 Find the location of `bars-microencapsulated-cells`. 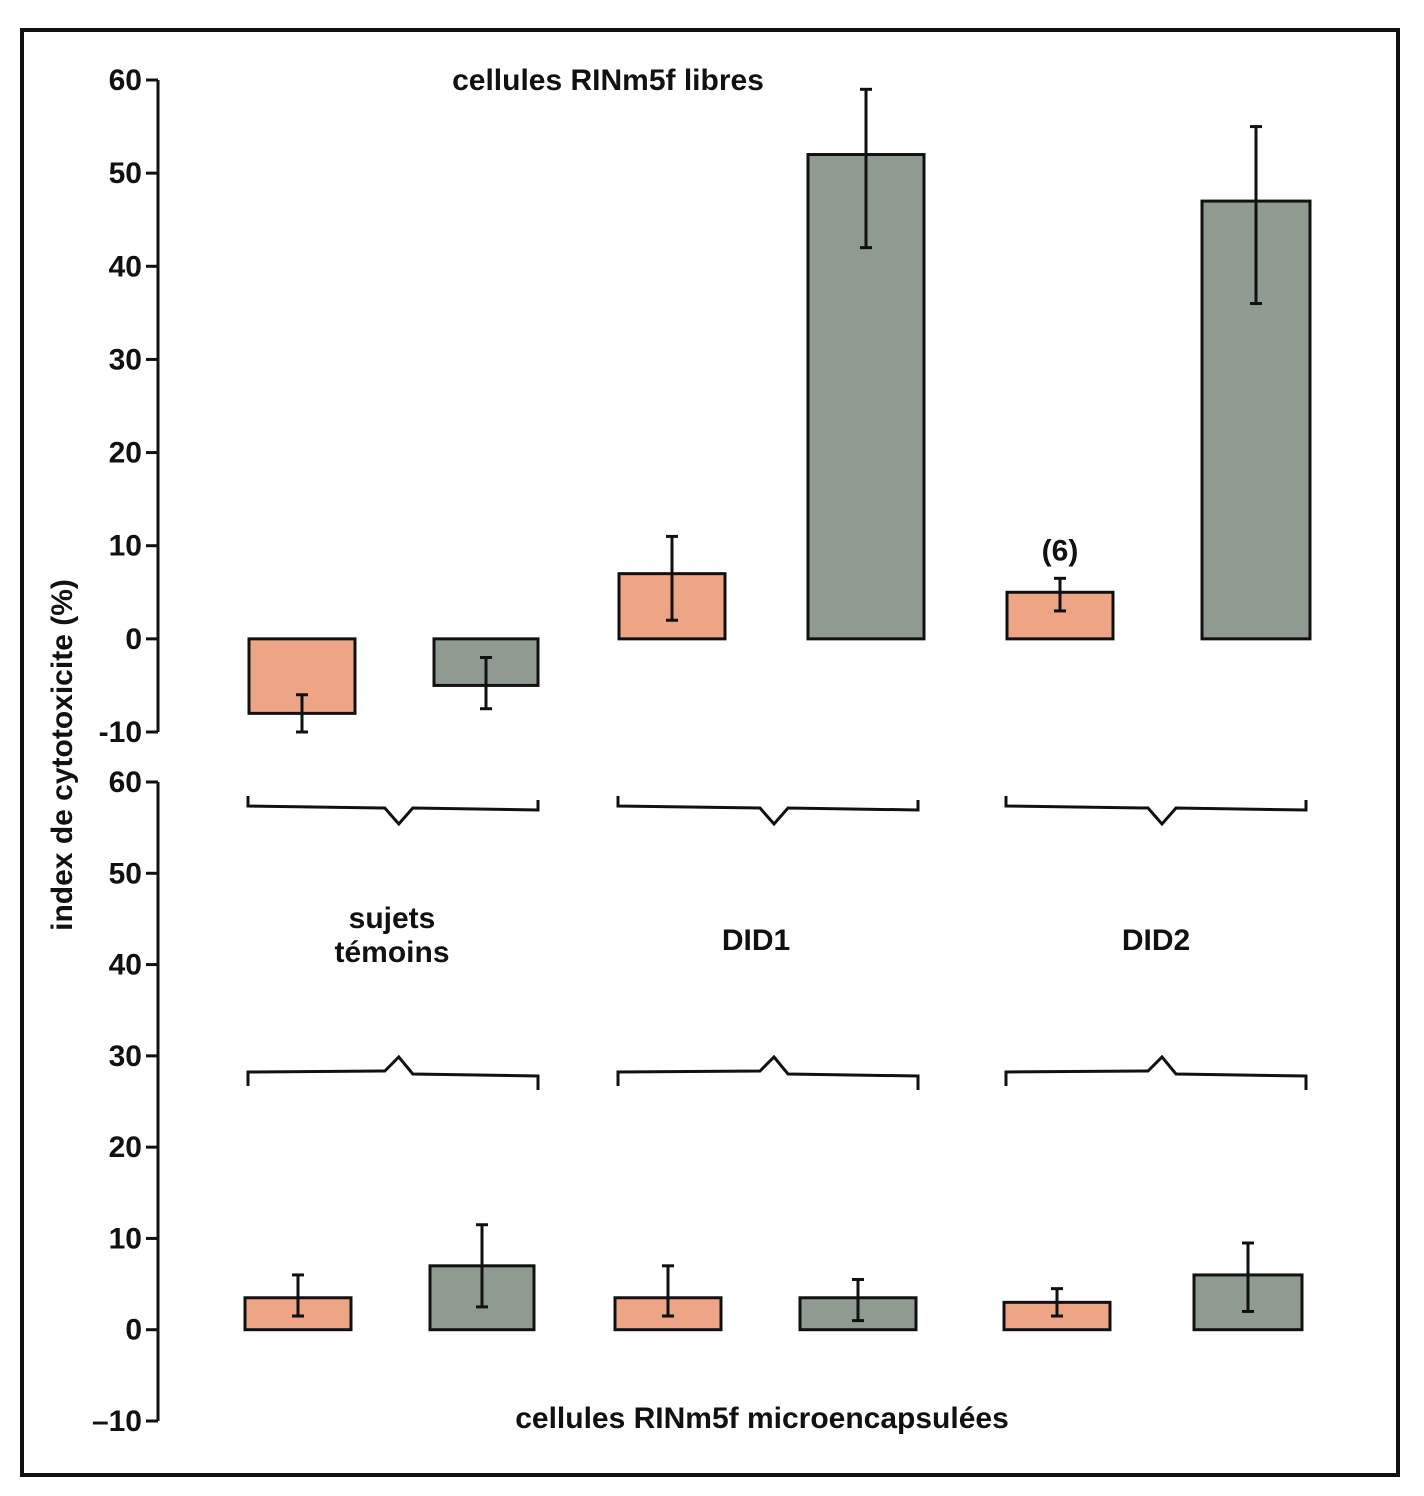

bars-microencapsulated-cells is located at coordinates (773, 1277).